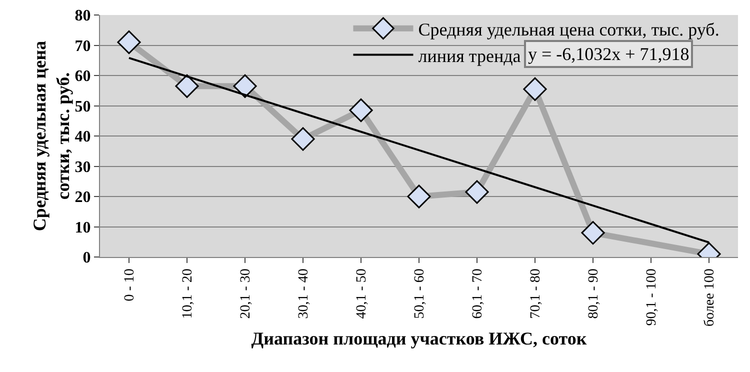 This screenshot has width=750, height=372. I want to click on x-tick-label: 0 - 10, so click(130, 285).